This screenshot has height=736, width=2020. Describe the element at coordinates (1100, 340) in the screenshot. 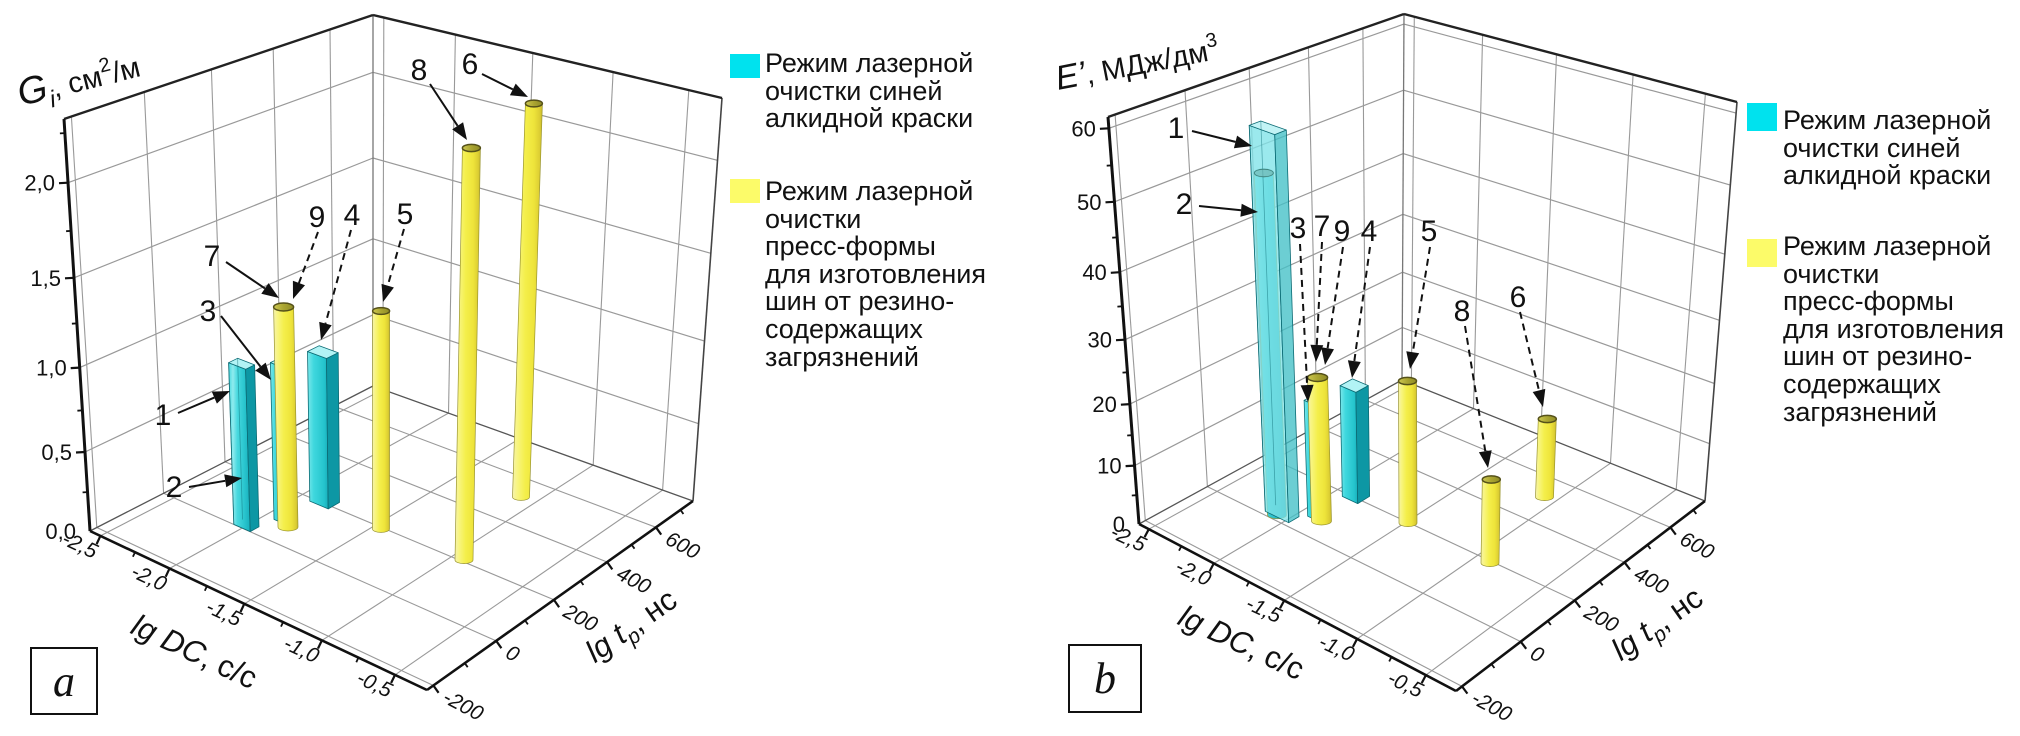

I see `svg-text: 30` at that location.